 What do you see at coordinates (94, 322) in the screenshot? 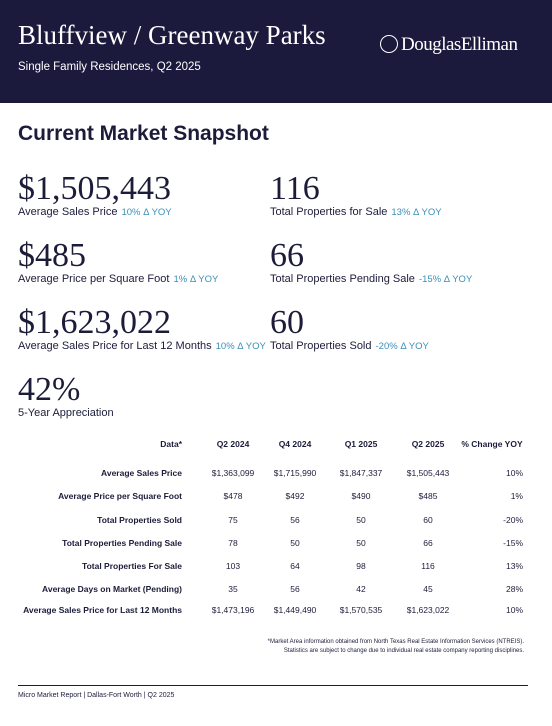
I see `stat-value: $1,623,022` at bounding box center [94, 322].